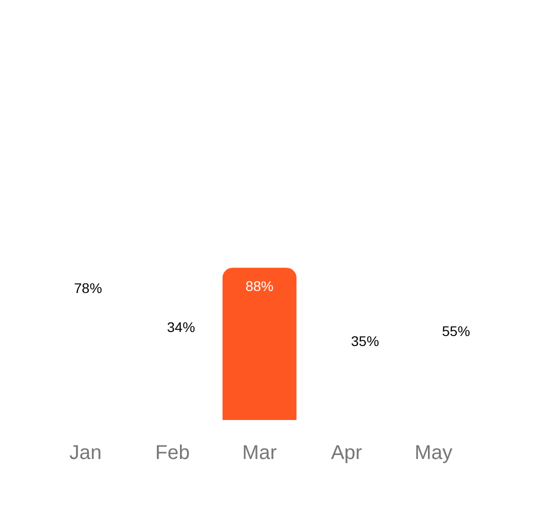  I want to click on x-tick-label: Apr, so click(346, 453).